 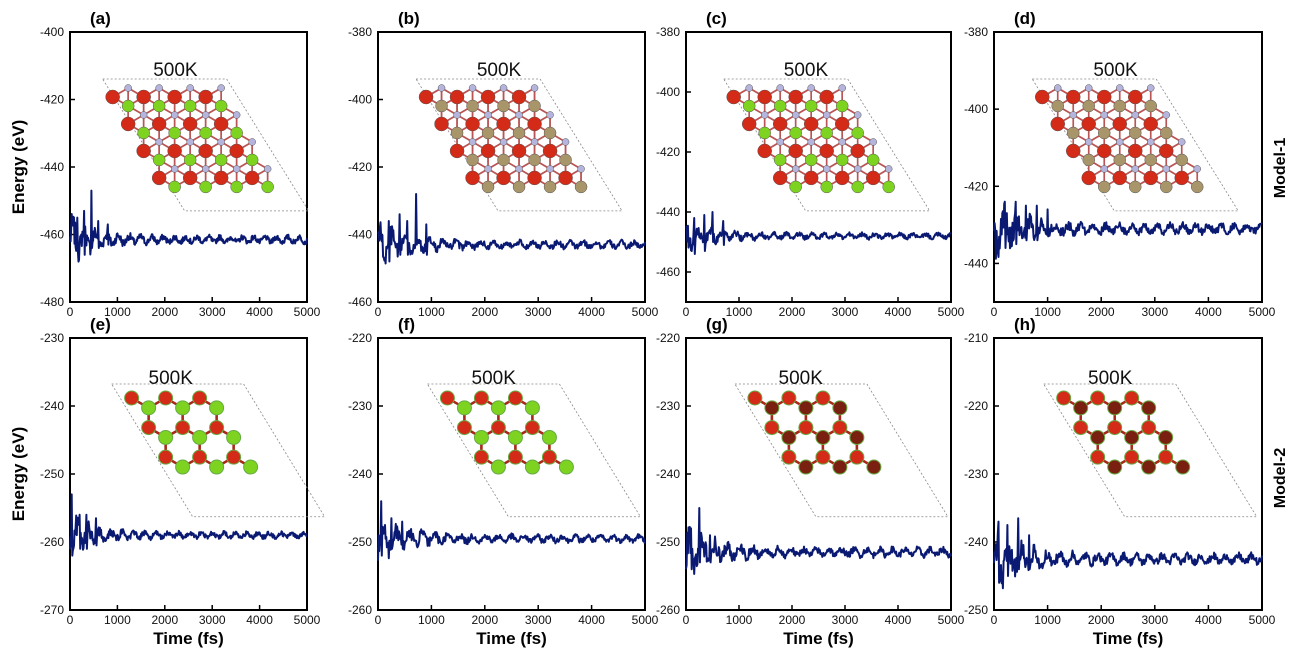 What do you see at coordinates (360, 167) in the screenshot?
I see `y-tick-label: -420` at bounding box center [360, 167].